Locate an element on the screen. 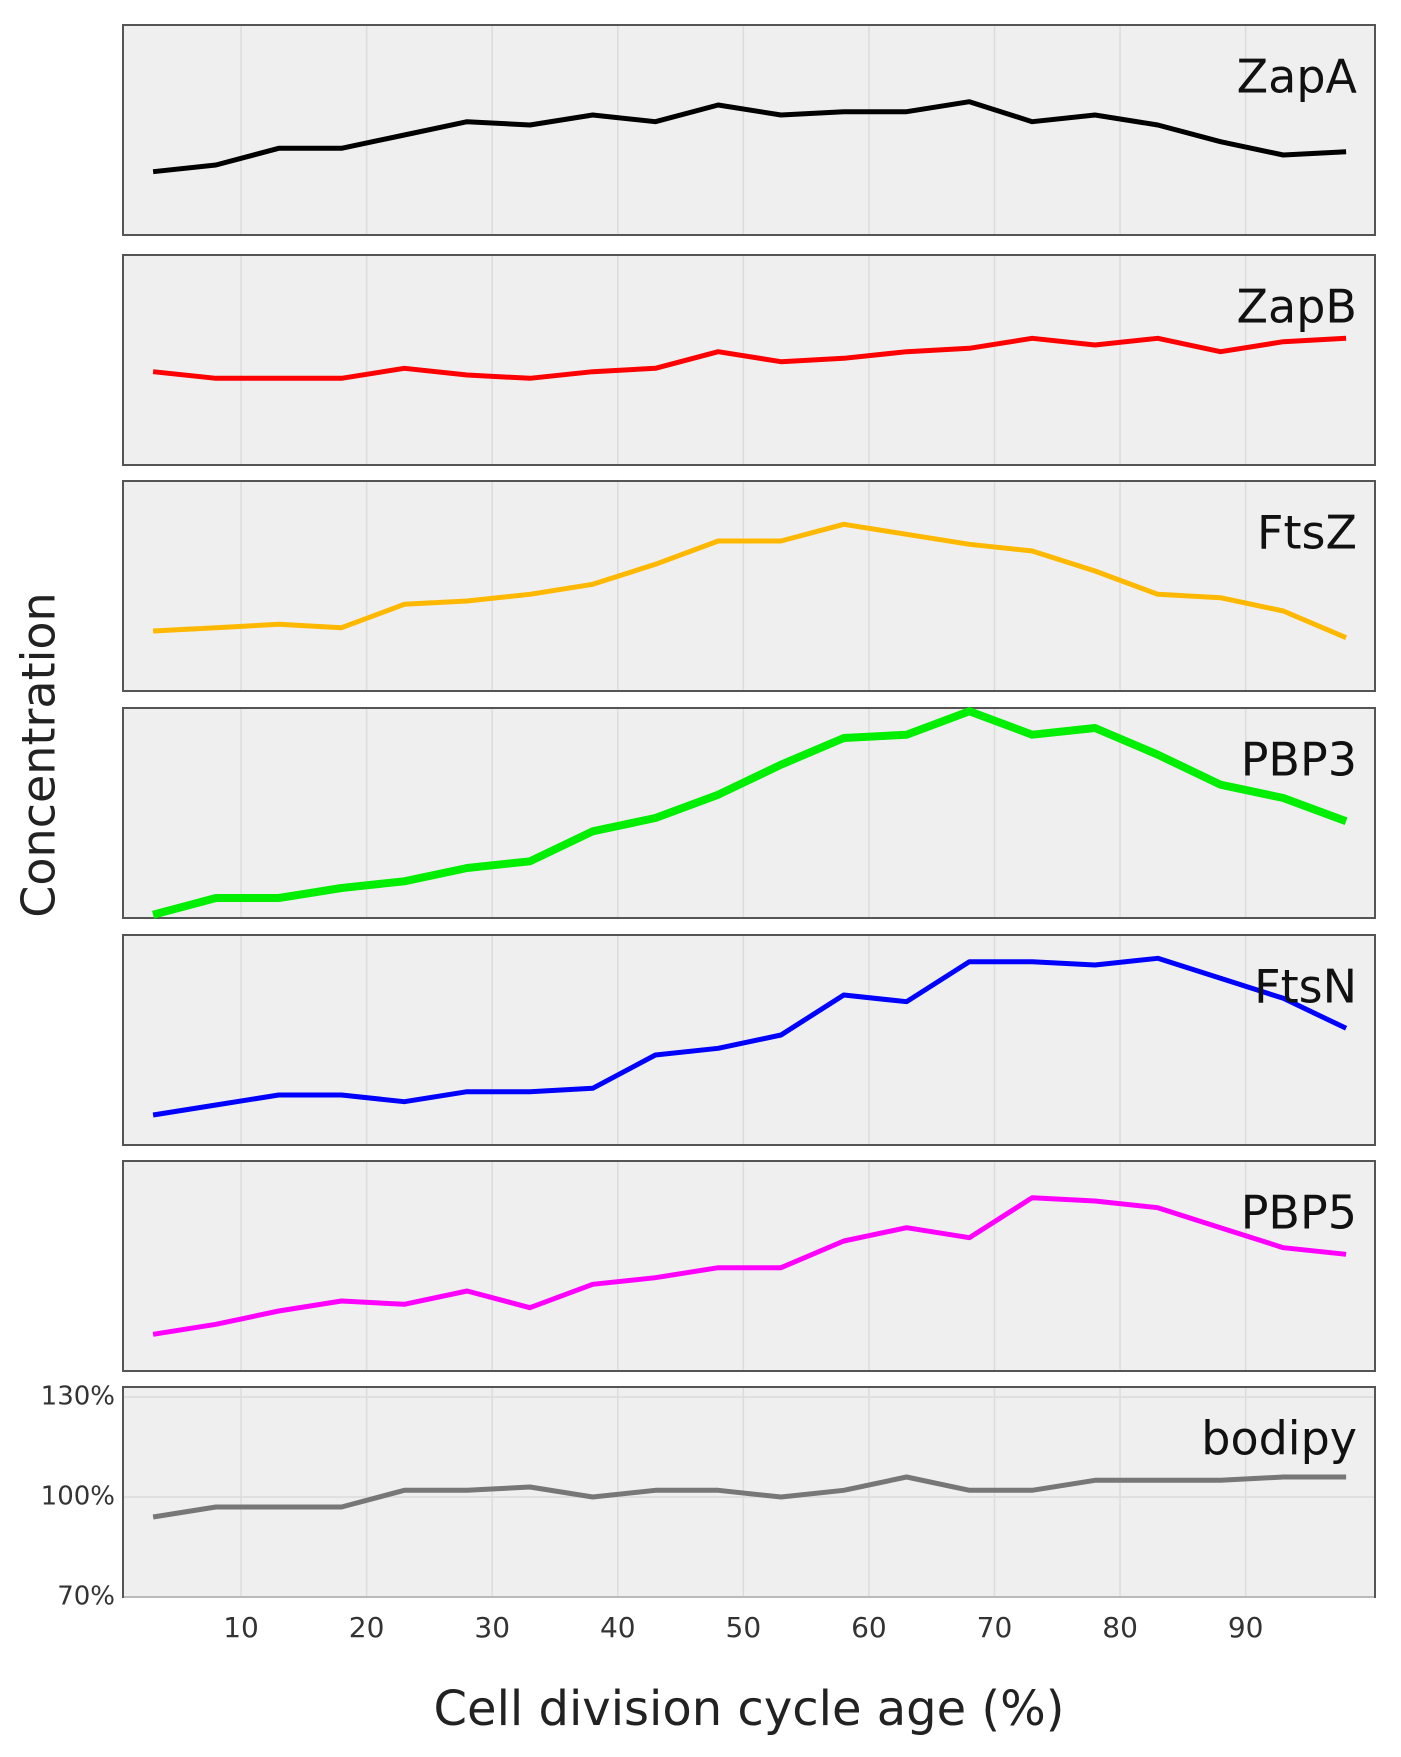 The width and height of the screenshot is (1401, 1757). x-tick-label: 10 is located at coordinates (241, 1627).